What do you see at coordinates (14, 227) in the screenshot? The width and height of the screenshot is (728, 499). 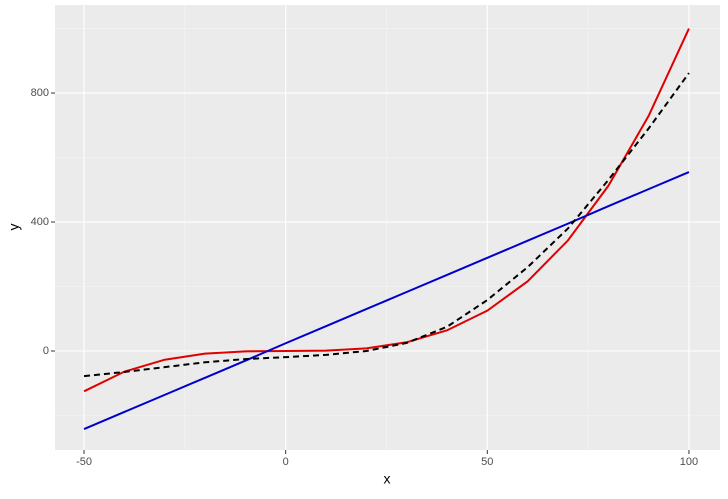 I see `y-axis-title: y` at bounding box center [14, 227].